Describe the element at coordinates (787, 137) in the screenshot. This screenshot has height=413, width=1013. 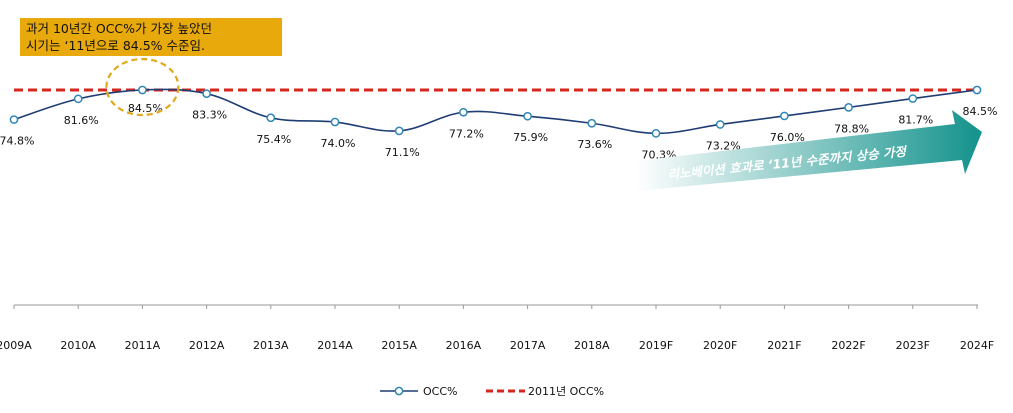
I see `data-label: 76.0%` at that location.